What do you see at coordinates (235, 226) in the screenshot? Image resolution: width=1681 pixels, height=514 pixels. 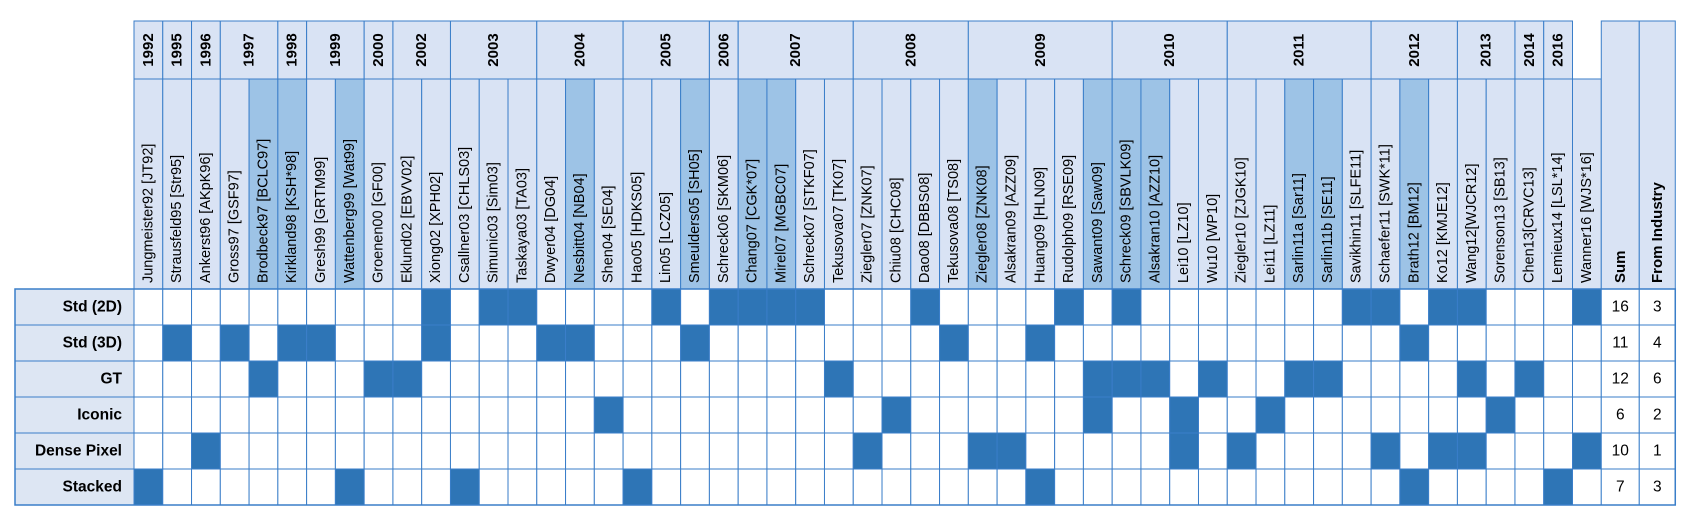 I see `paper-label: Gross97 [GSF97]` at bounding box center [235, 226].